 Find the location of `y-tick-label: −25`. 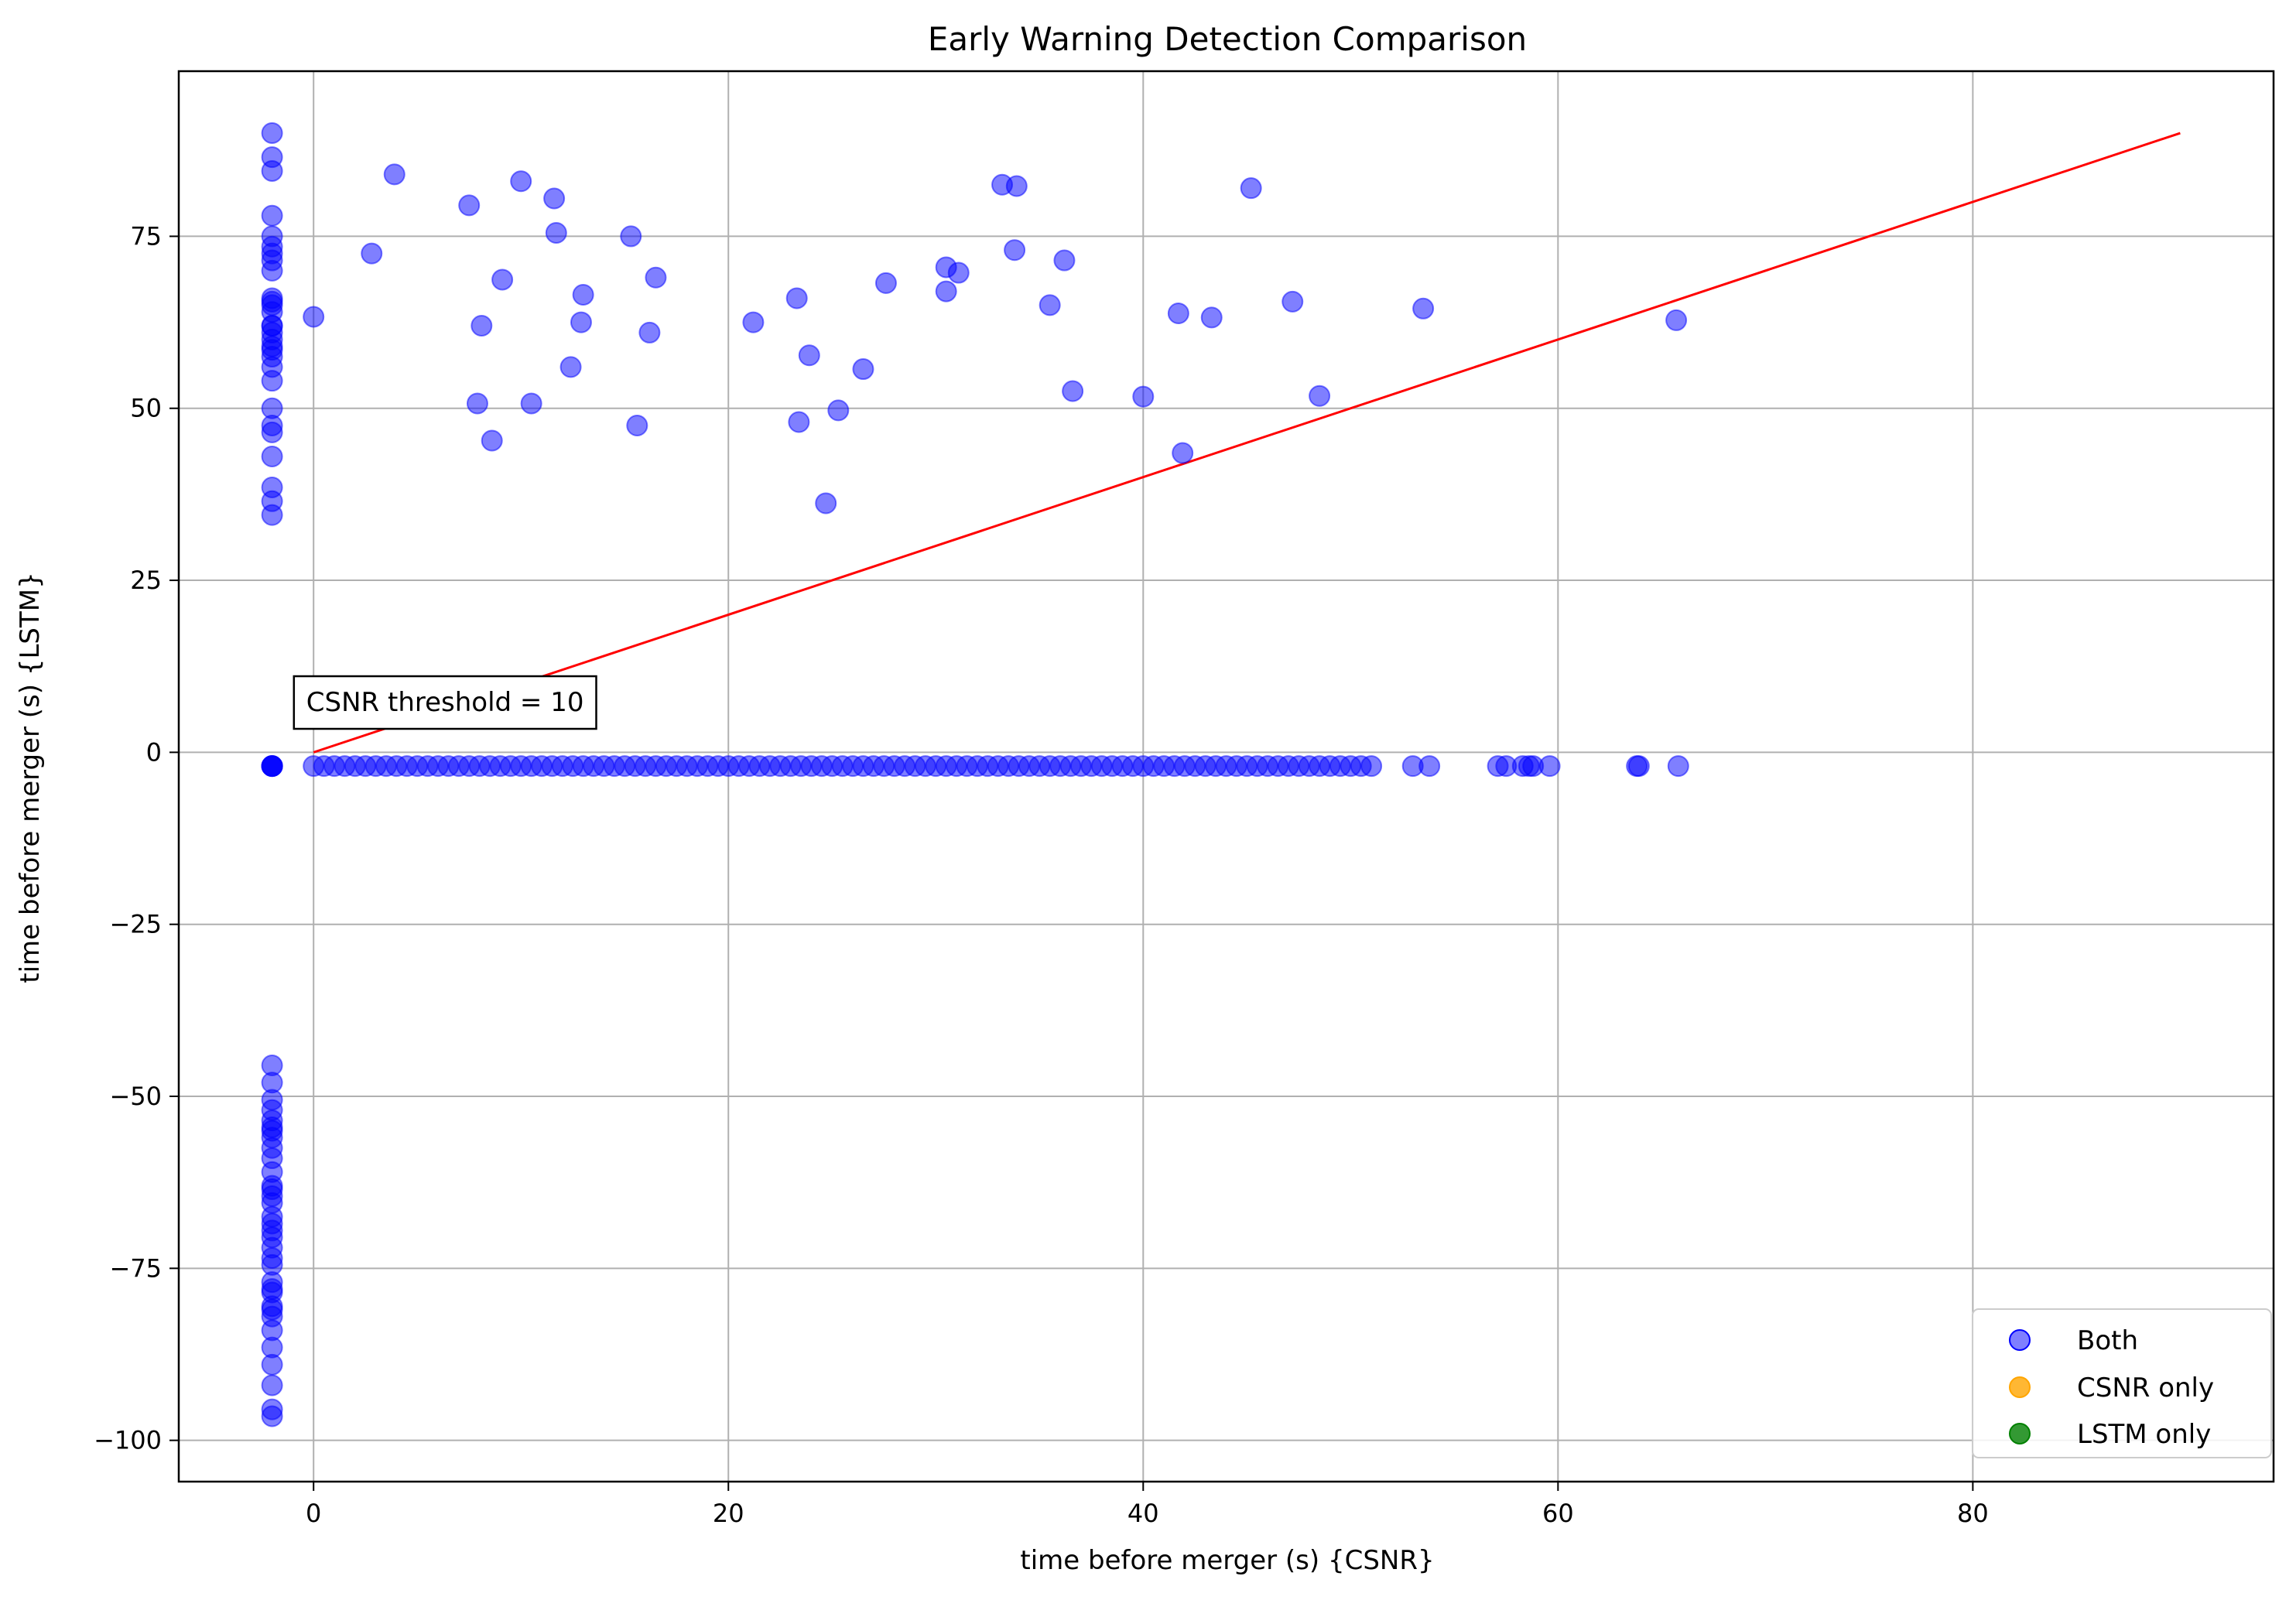

y-tick-label: −25 is located at coordinates (135, 924).